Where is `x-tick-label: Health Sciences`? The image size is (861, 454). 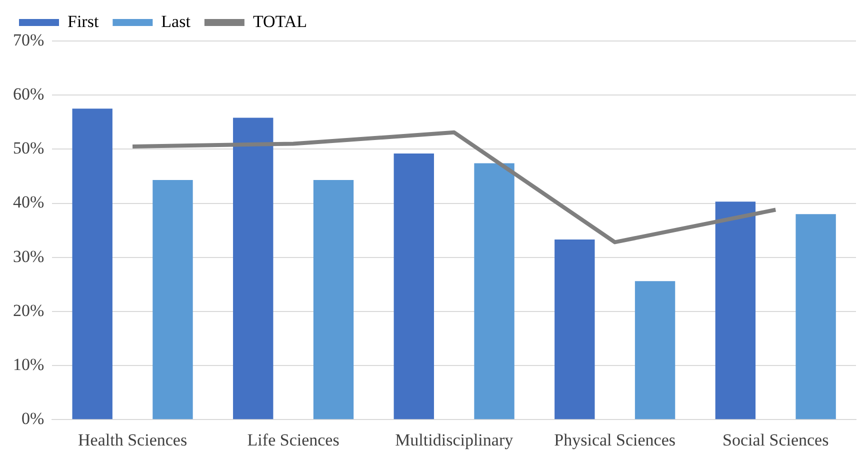 x-tick-label: Health Sciences is located at coordinates (133, 440).